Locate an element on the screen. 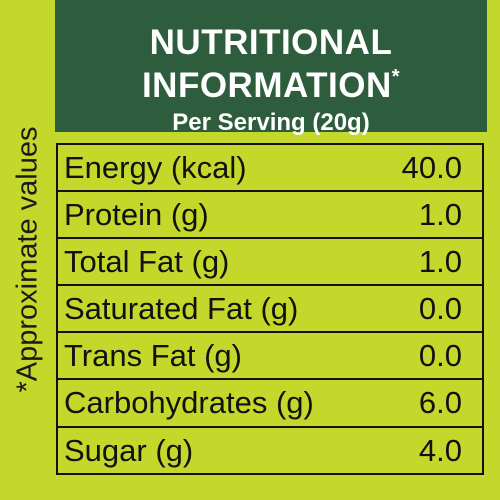 The width and height of the screenshot is (500, 500). title: NUTRITIONAL is located at coordinates (271, 42).